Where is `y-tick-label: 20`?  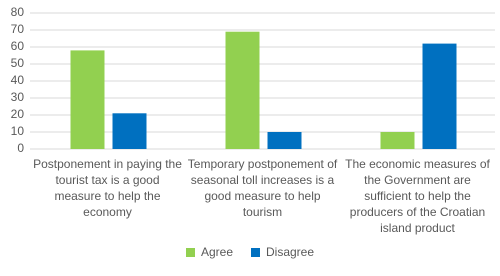 y-tick-label: 20 is located at coordinates (18, 114).